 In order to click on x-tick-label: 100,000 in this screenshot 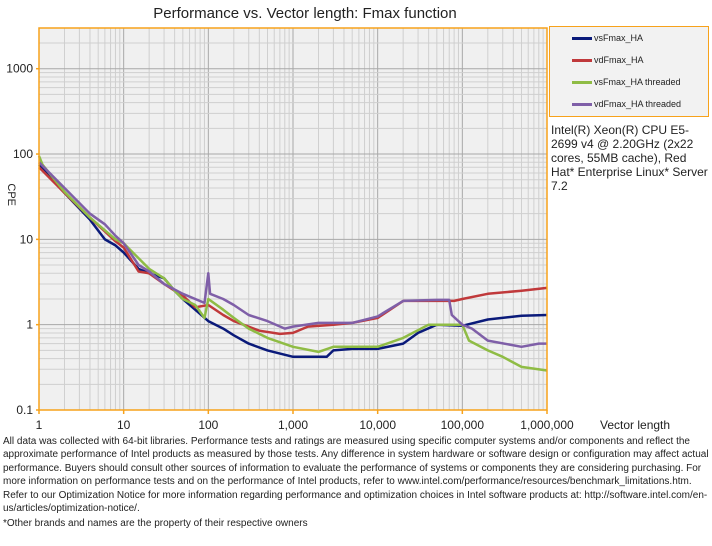, I will do `click(463, 425)`.